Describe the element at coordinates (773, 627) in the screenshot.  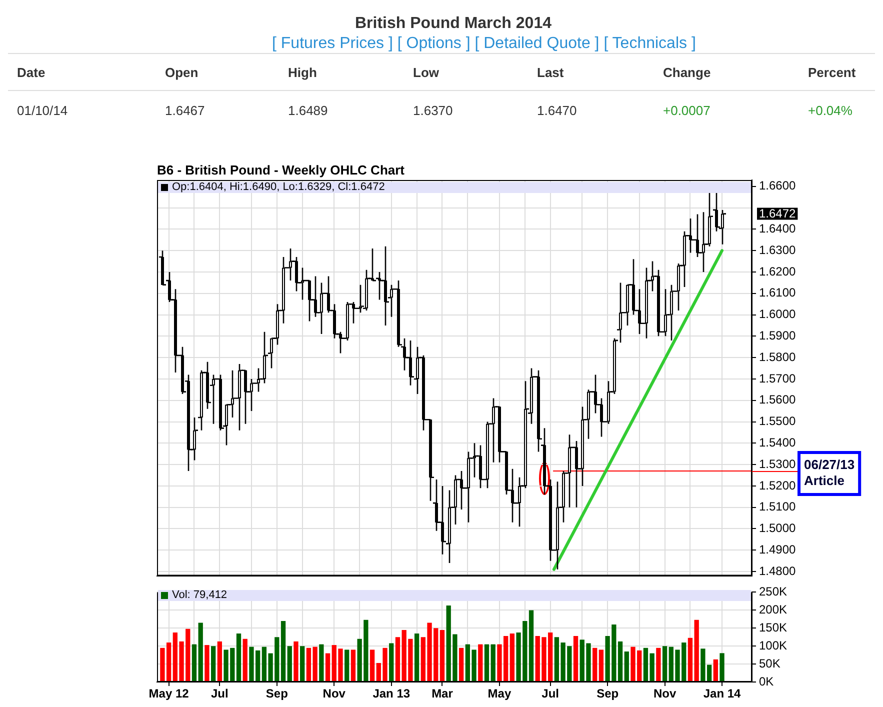
I see `y-tick-label: 150K` at that location.